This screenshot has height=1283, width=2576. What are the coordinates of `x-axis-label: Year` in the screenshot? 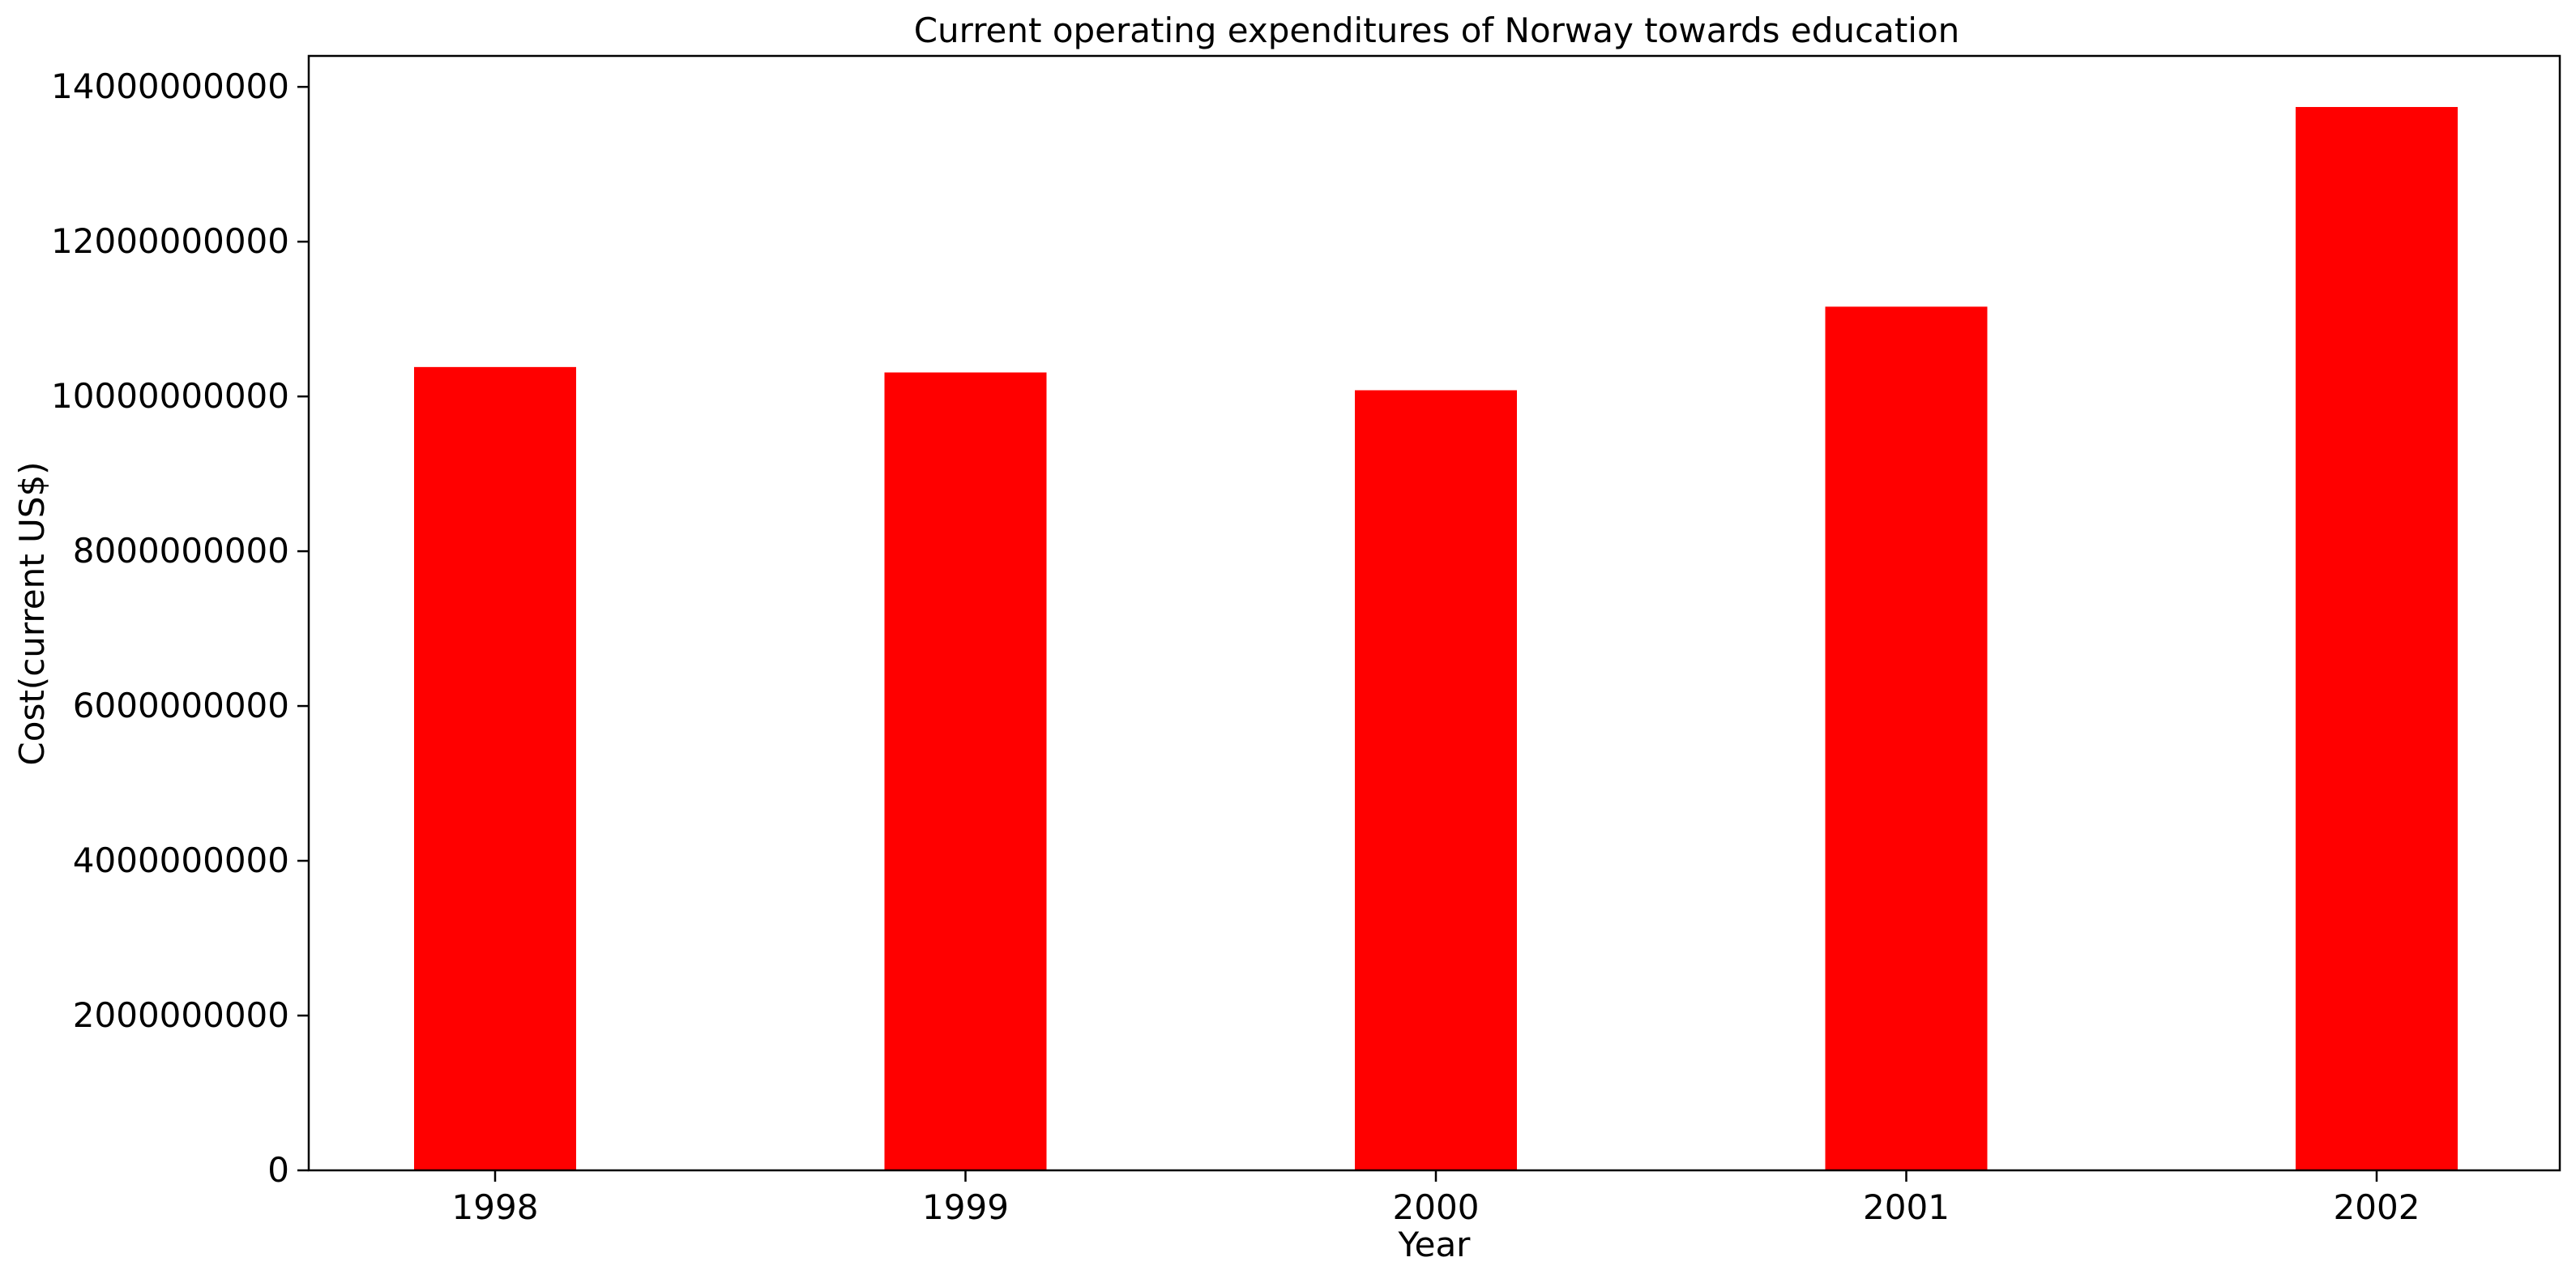 It's located at (1435, 1244).